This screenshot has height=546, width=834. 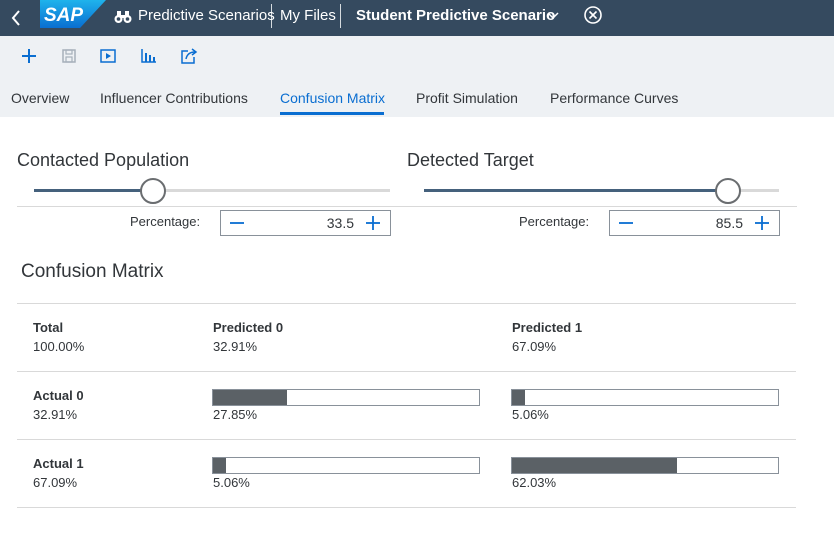 I want to click on header-predicted-0-label: Predicted 0, so click(x=248, y=327).